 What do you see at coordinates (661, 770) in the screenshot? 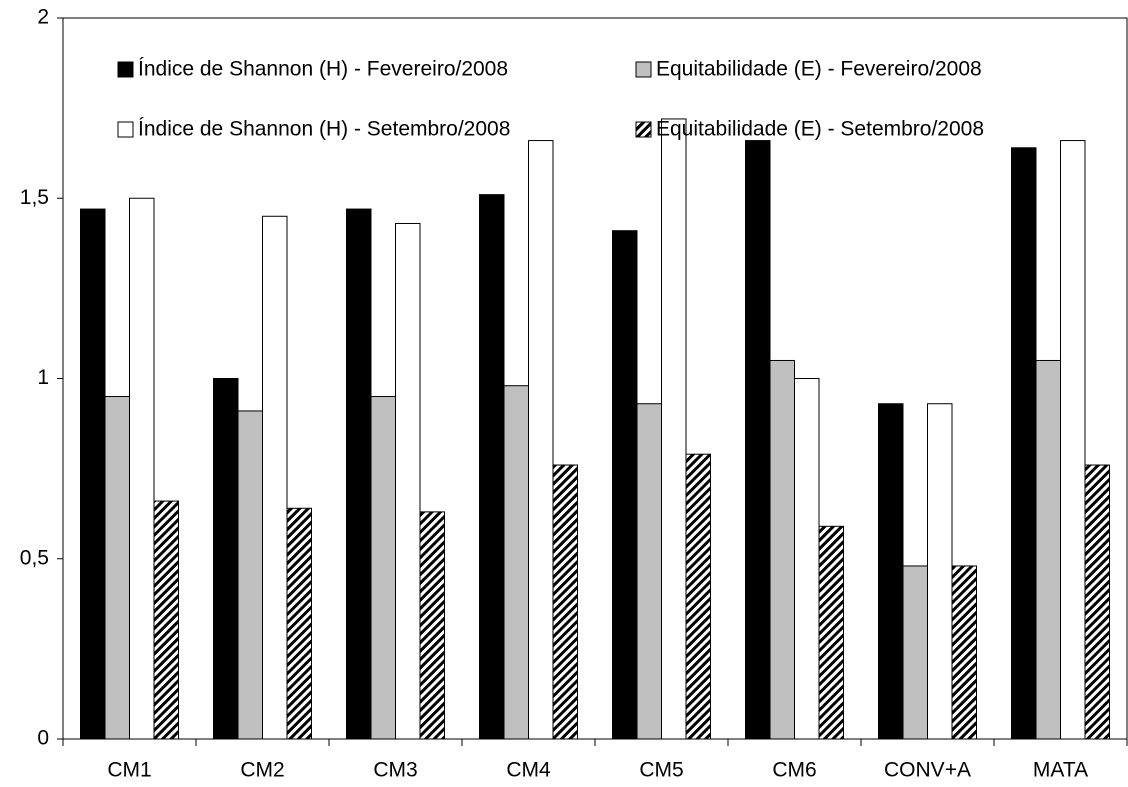
I see `x-tick-label: CM5` at bounding box center [661, 770].